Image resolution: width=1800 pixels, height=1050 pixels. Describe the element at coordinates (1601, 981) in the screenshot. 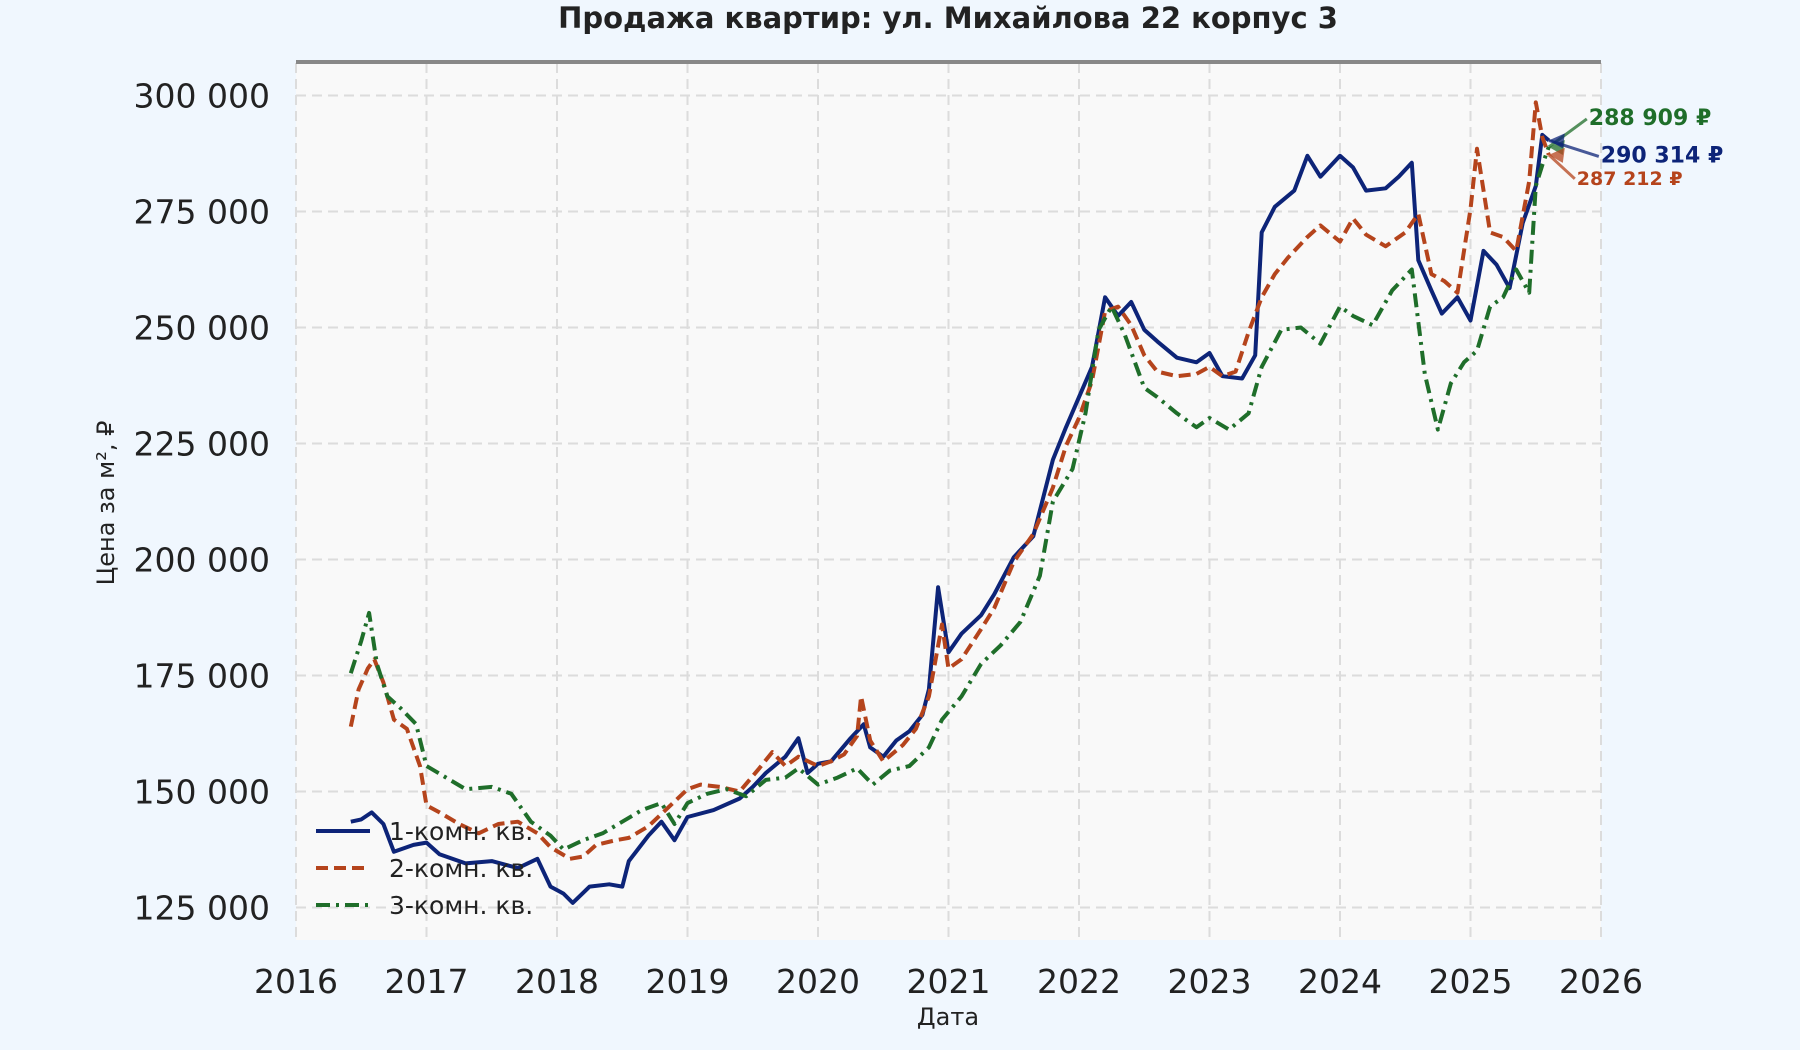

I see `x-tick-label: 2026` at that location.